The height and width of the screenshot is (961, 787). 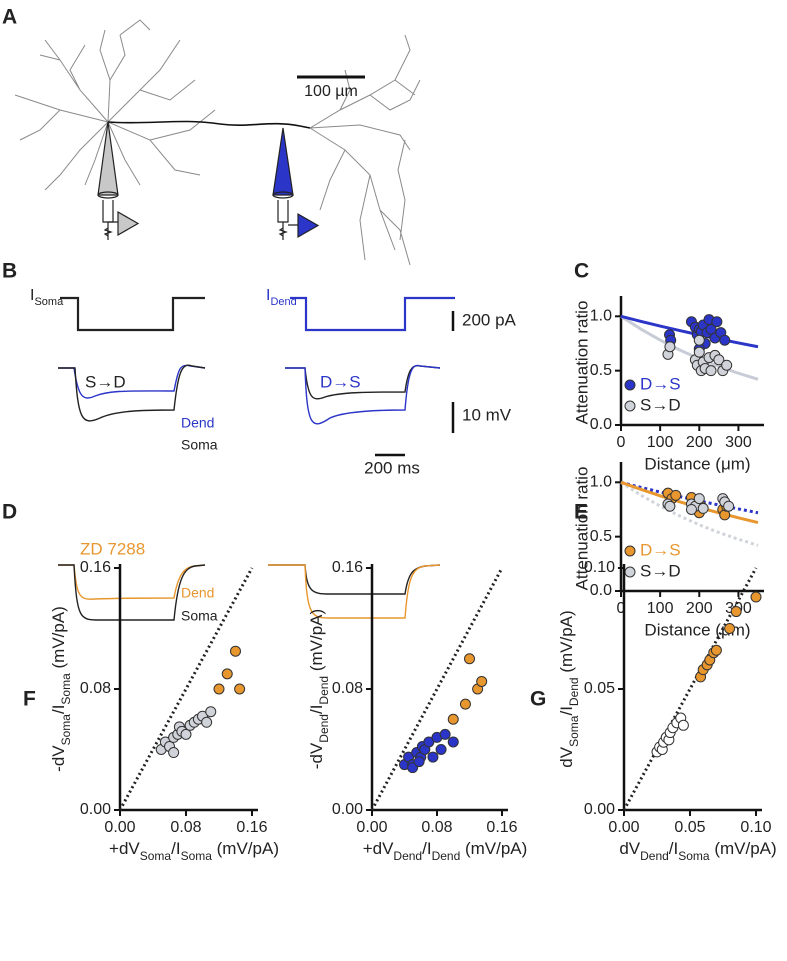 What do you see at coordinates (599, 688) in the screenshot?
I see `y-tick-label: 0.05` at bounding box center [599, 688].